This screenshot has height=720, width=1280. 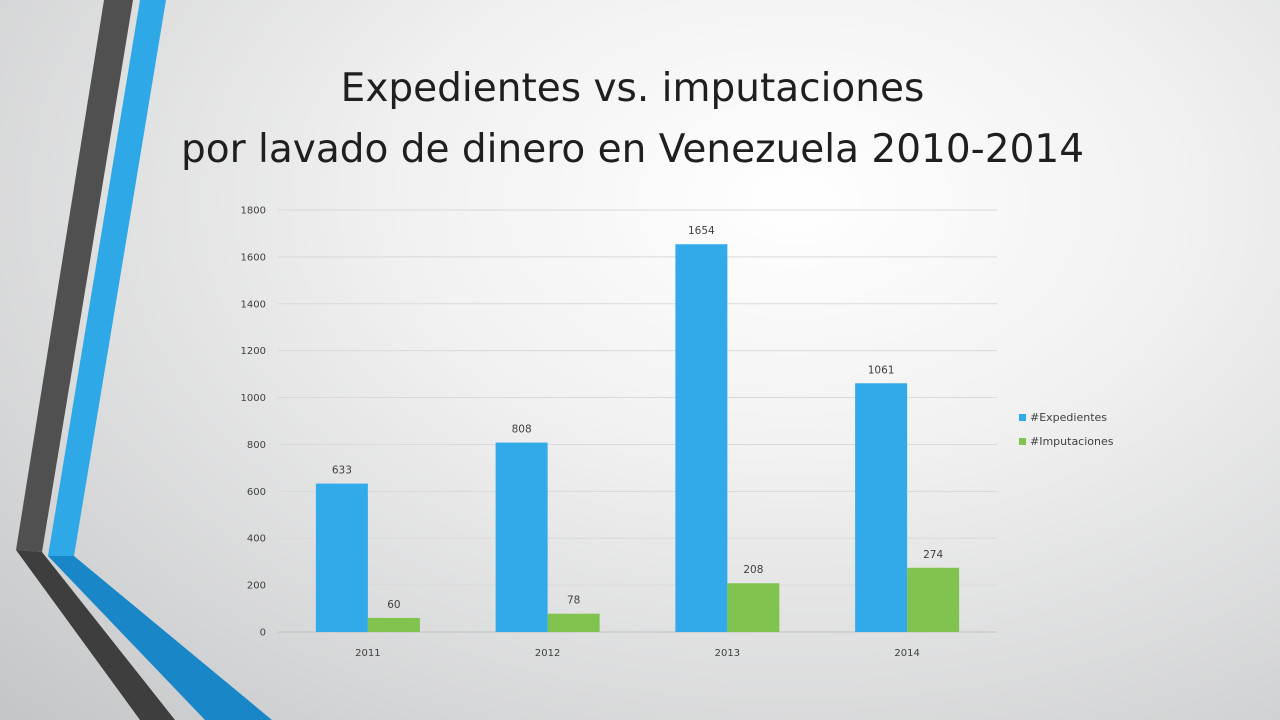 I want to click on data-label: 78, so click(x=573, y=601).